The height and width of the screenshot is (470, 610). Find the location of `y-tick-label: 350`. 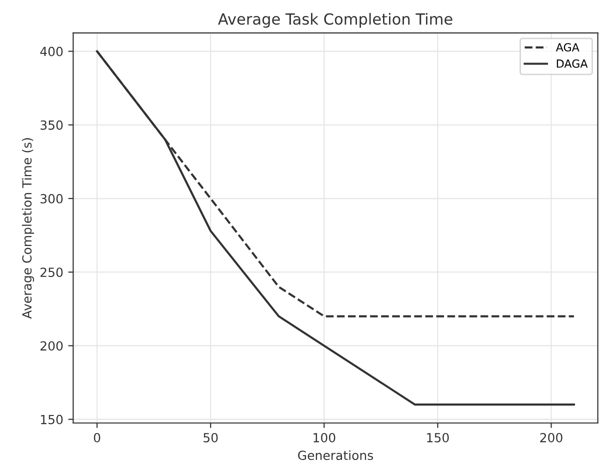

y-tick-label: 350 is located at coordinates (51, 125).